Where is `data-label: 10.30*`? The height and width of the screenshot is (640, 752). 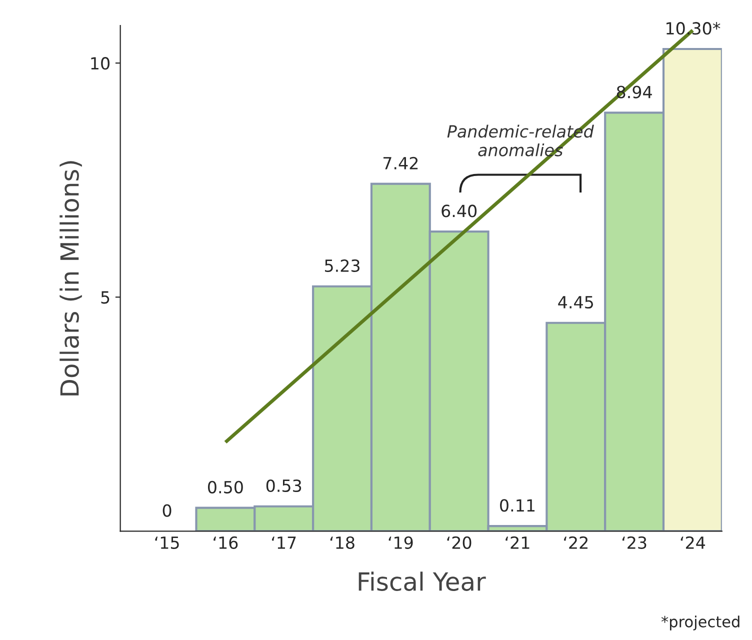 data-label: 10.30* is located at coordinates (693, 28).